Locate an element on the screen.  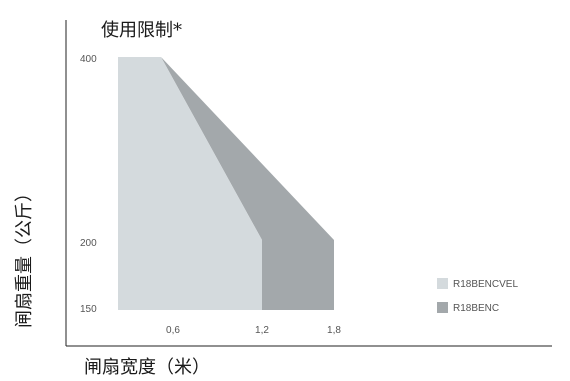
y-tick-150: 150 is located at coordinates (88, 309).